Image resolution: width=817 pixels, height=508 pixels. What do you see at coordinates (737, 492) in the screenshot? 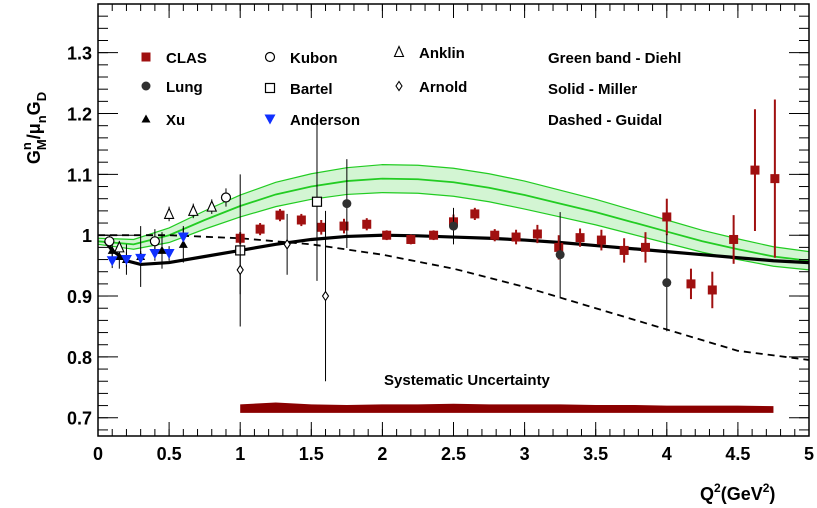
I see `x-axis-label: Q2(GeV2)` at bounding box center [737, 492].